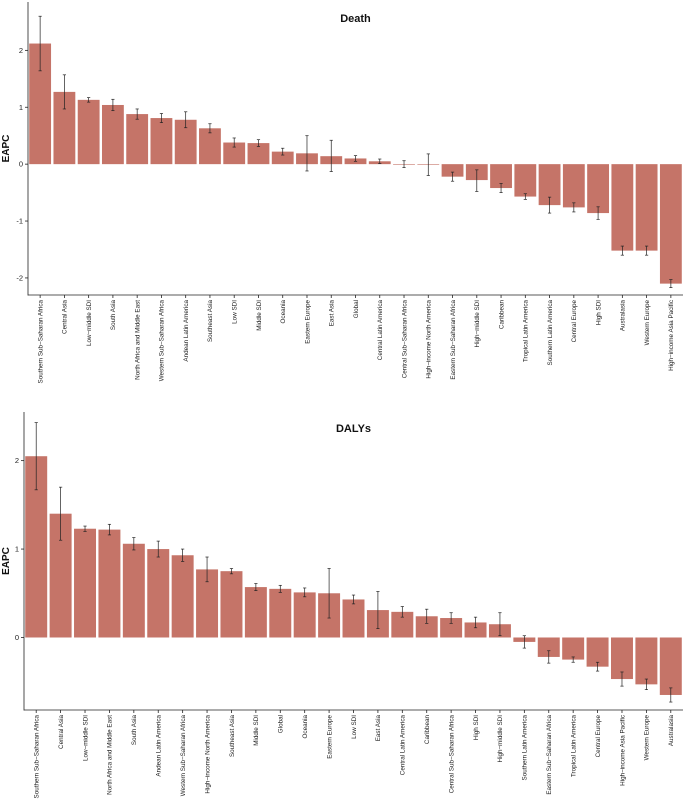  What do you see at coordinates (671, 335) in the screenshot?
I see `x-tick-label: High−income Asia Pacific` at bounding box center [671, 335].